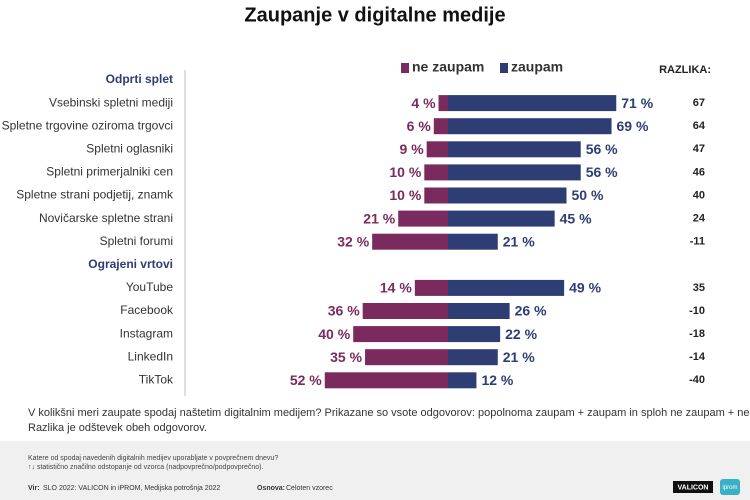 The width and height of the screenshot is (750, 500). Describe the element at coordinates (334, 334) in the screenshot. I see `value-label: 40 %` at that location.